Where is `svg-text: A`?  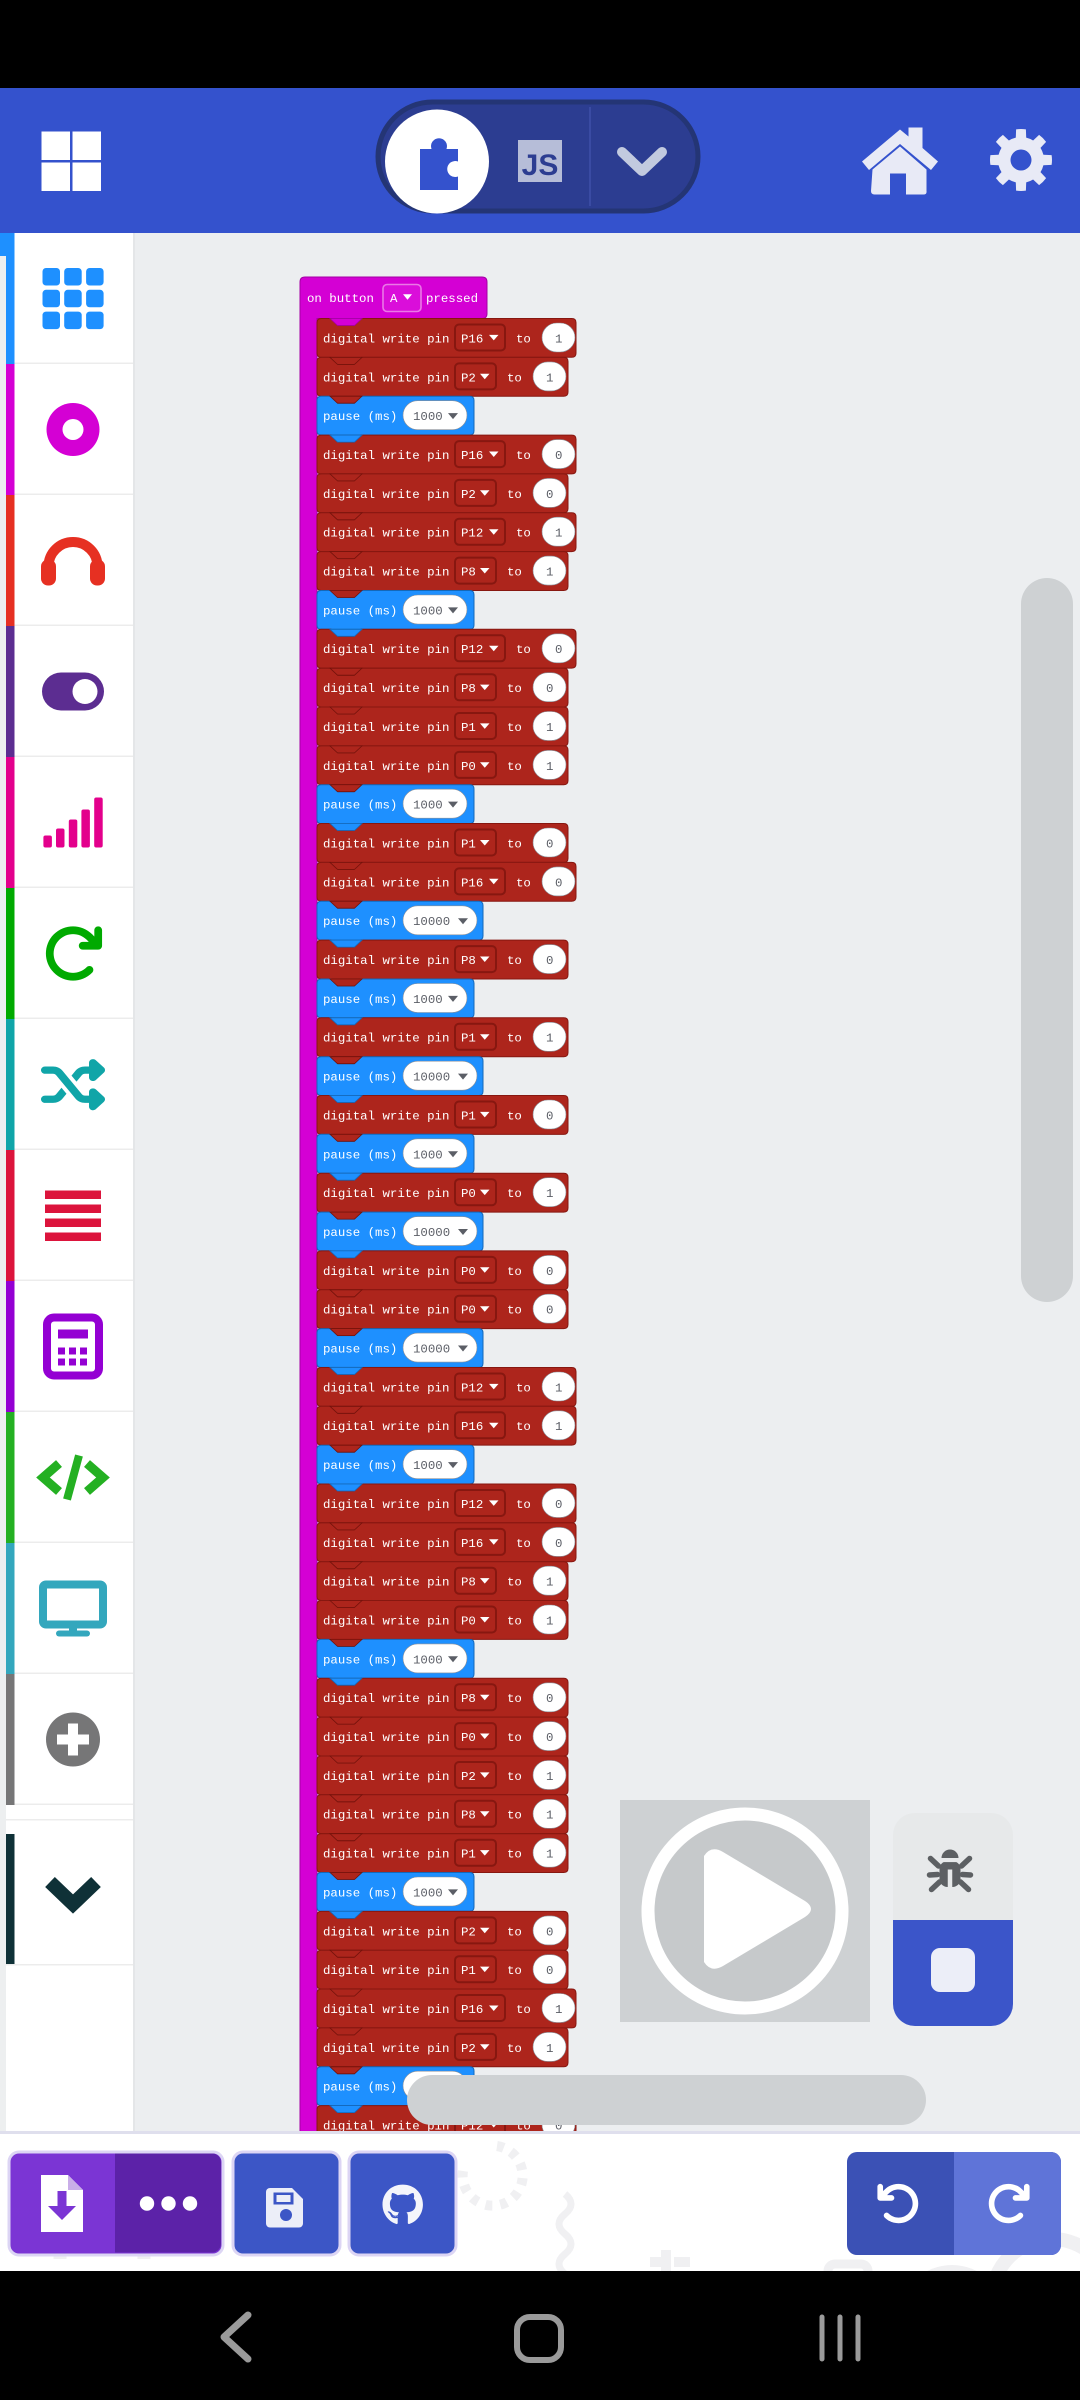 svg-text: A is located at coordinates (394, 299).